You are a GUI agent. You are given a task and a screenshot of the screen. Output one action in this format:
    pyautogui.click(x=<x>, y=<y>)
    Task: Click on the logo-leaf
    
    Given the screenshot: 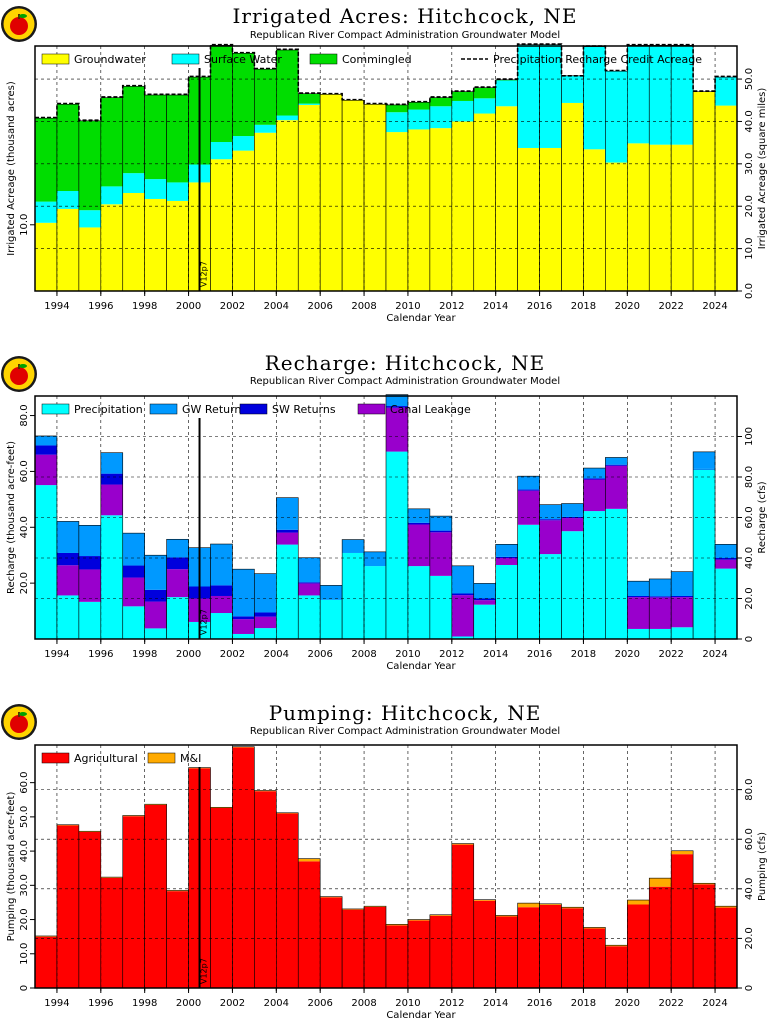 What is the action you would take?
    pyautogui.click(x=23, y=16)
    